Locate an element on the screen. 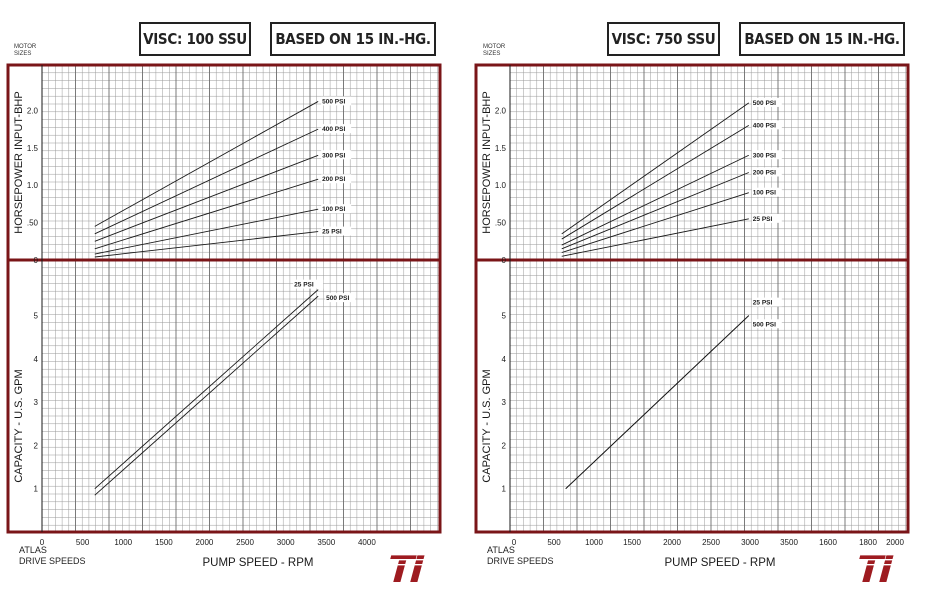 This screenshot has width=925, height=601. x-tick-label: 1500 is located at coordinates (632, 542).